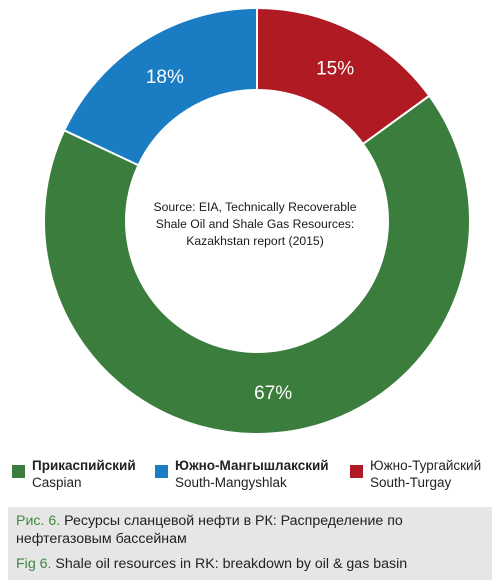 The width and height of the screenshot is (500, 587). I want to click on legend-label-south-mangyshlak-en: South-Mangyshlak, so click(231, 482).